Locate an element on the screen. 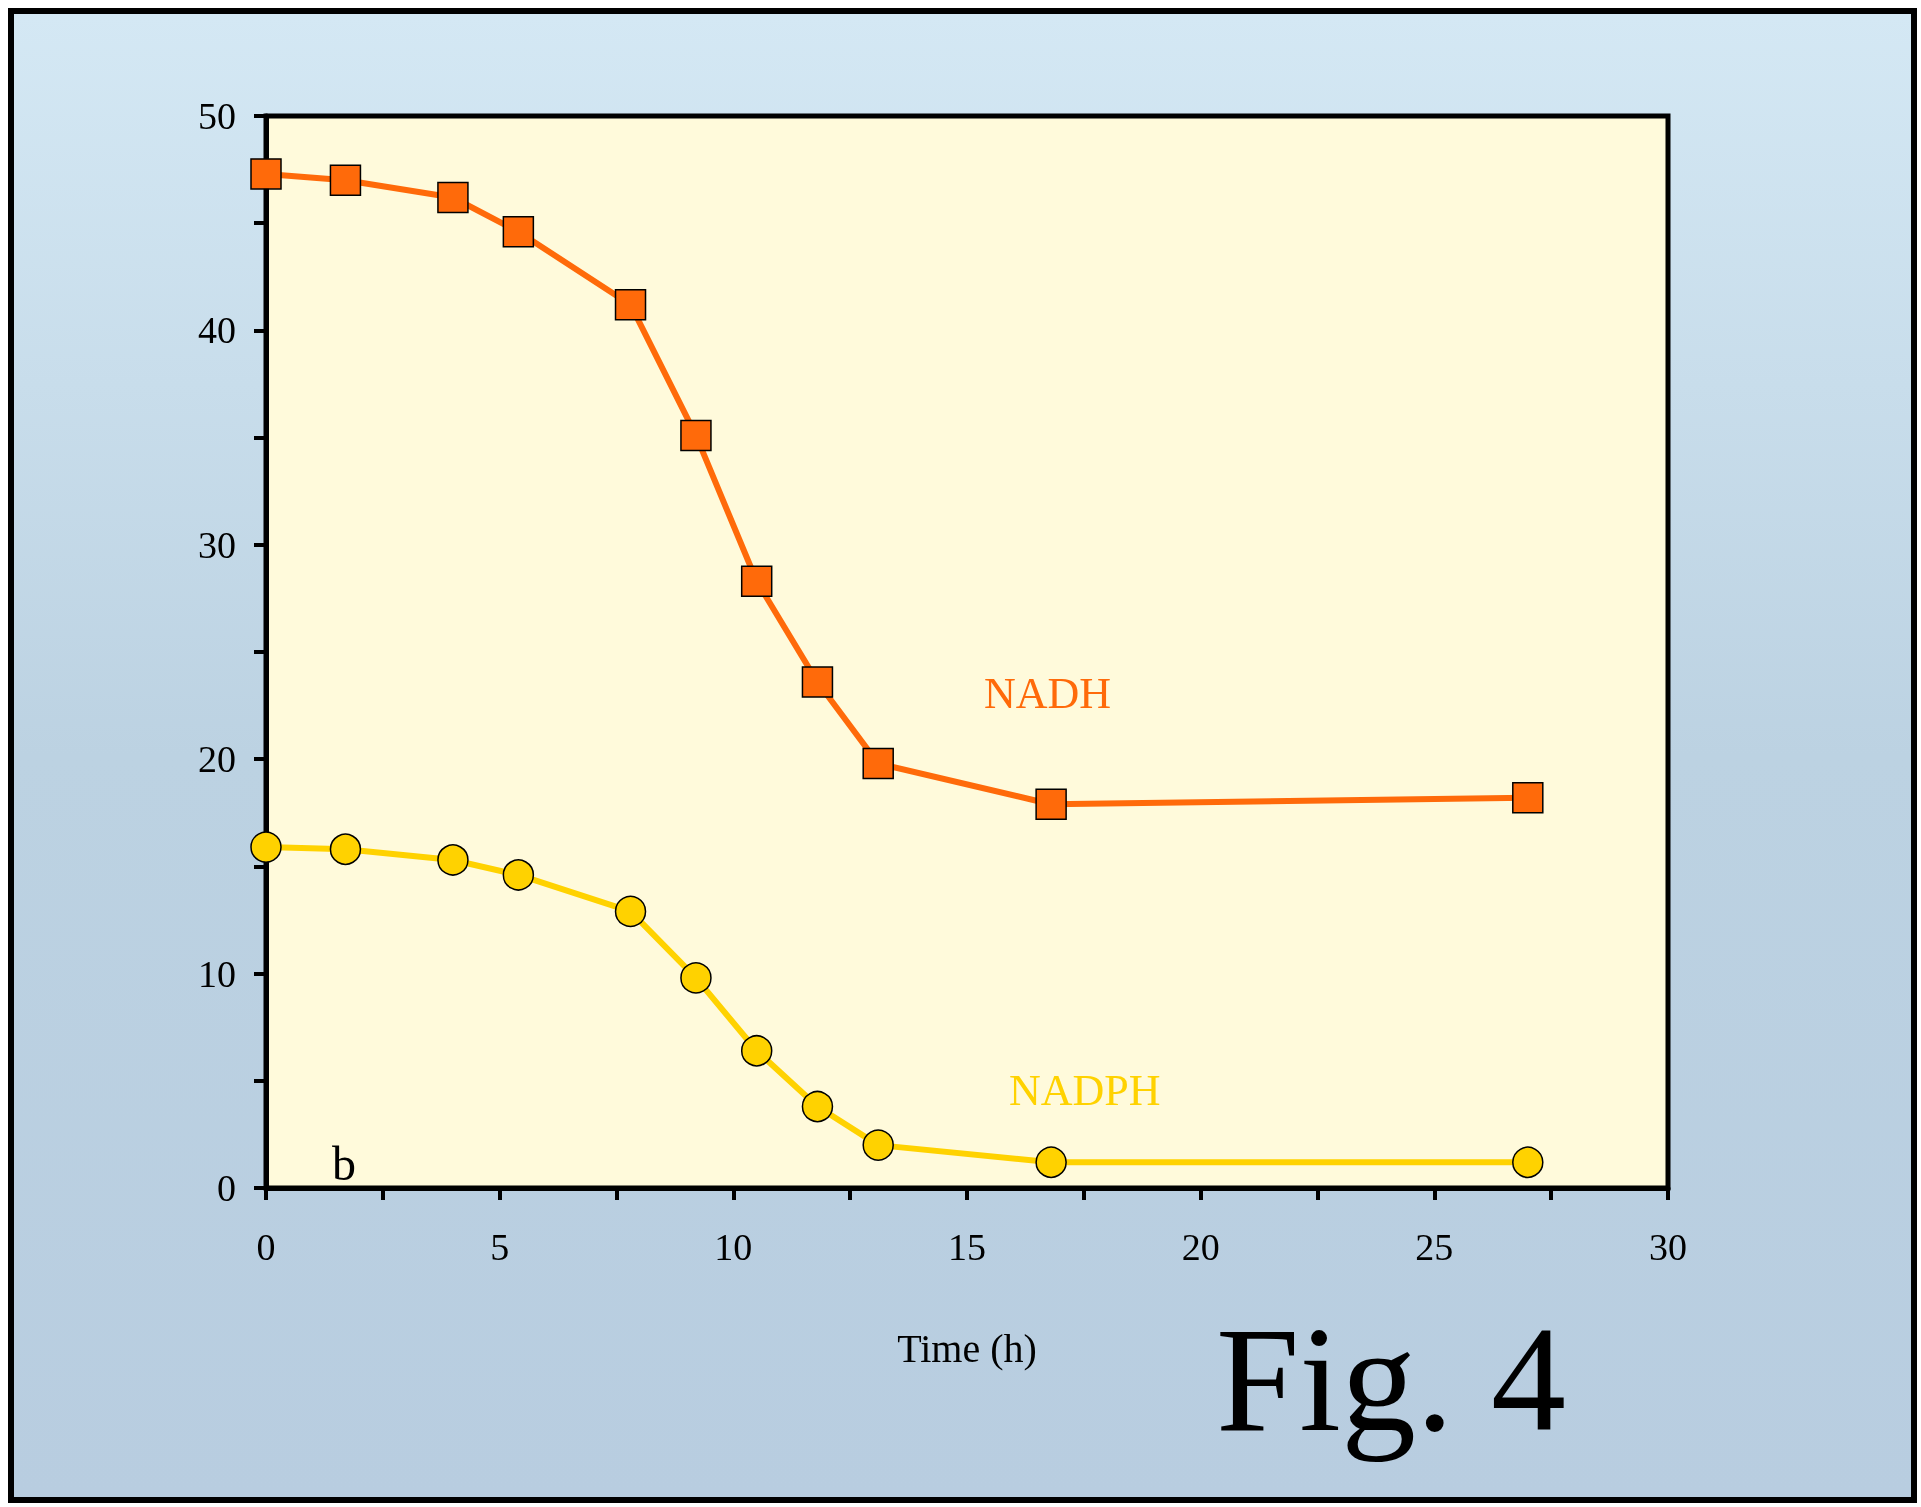 This screenshot has height=1507, width=1921. series-label: NADPH is located at coordinates (1084, 1090).